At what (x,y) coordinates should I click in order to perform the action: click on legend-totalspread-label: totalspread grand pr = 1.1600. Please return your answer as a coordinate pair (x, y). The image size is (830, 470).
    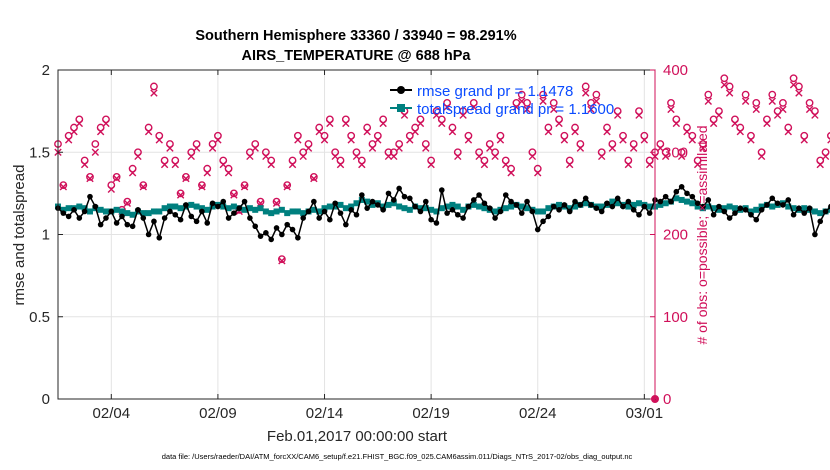
    Looking at the image, I should click on (515, 109).